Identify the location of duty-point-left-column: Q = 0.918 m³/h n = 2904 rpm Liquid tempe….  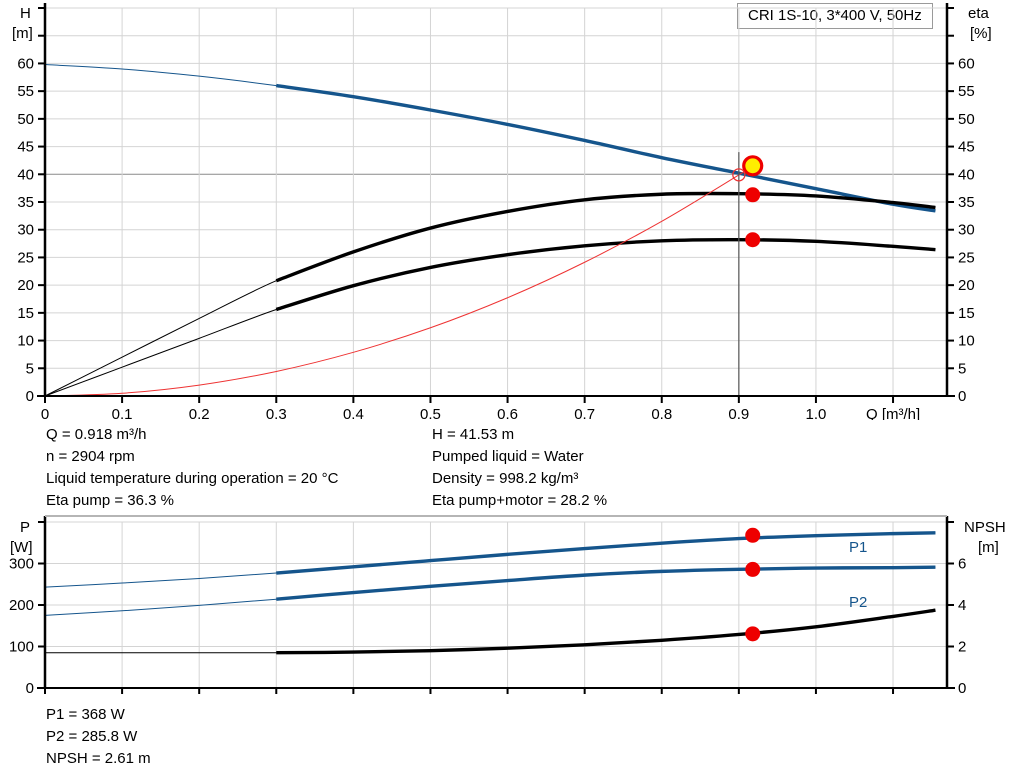
(192, 468).